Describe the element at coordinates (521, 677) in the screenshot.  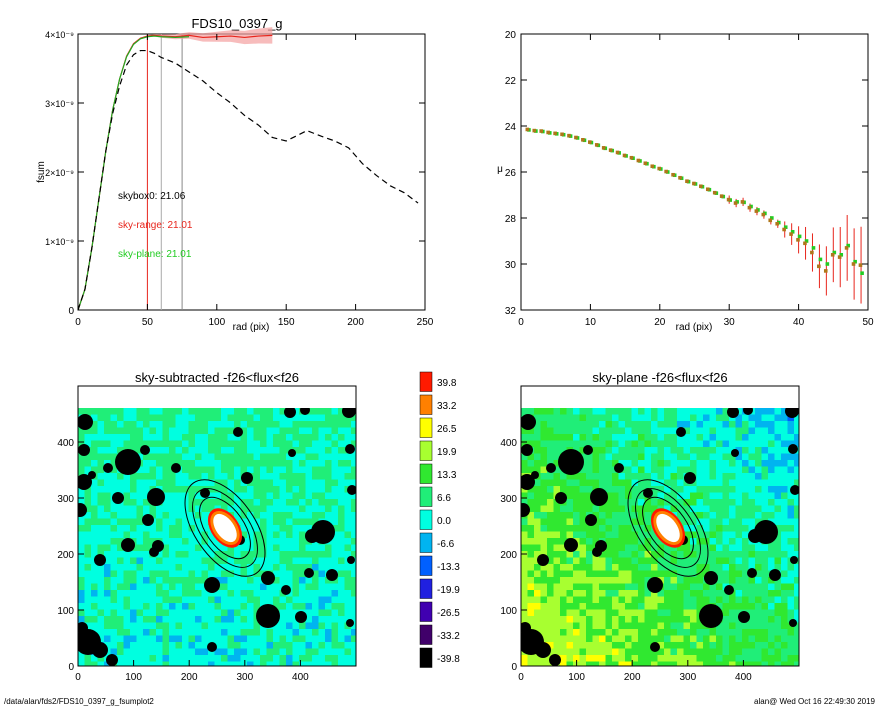
I see `map-xtick-label-0: 0` at that location.